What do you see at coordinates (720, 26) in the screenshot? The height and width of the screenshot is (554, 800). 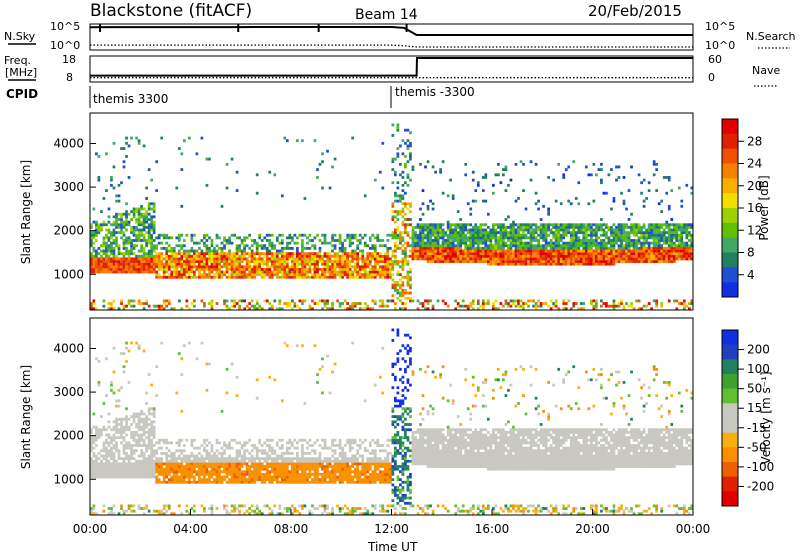 I see `nsearch-ytick-top: 10^5` at bounding box center [720, 26].